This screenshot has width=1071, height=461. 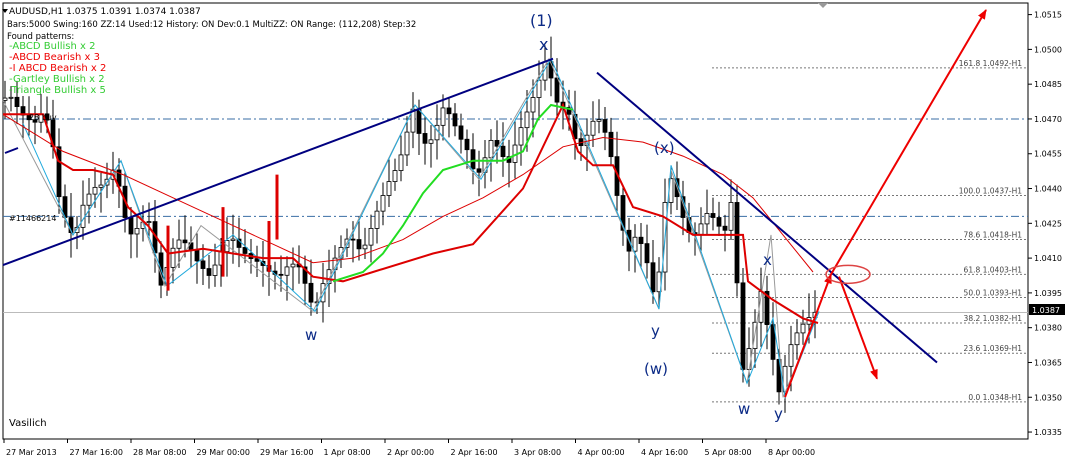 I want to click on y-tick-label: 1.0380, so click(x=1048, y=328).